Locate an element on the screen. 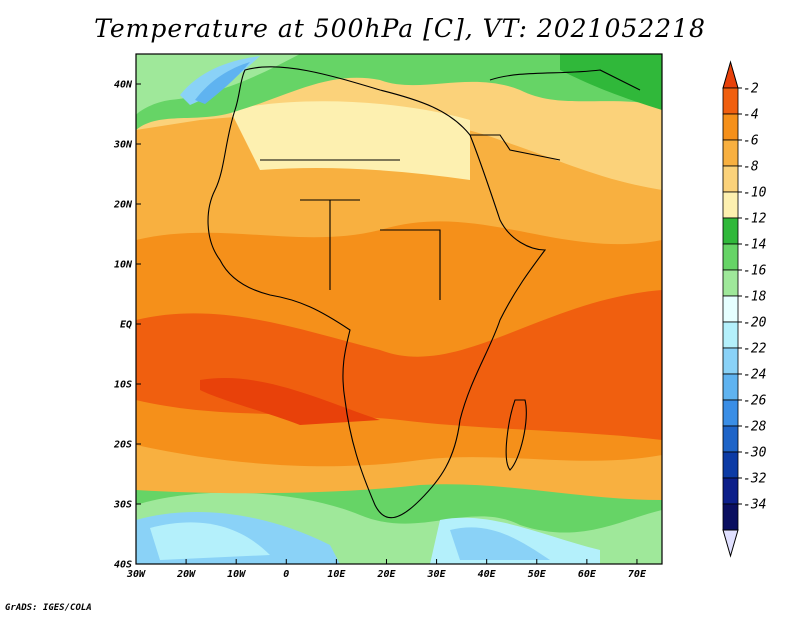 The width and height of the screenshot is (800, 618). lat-tick-label: 20N is located at coordinates (123, 205).